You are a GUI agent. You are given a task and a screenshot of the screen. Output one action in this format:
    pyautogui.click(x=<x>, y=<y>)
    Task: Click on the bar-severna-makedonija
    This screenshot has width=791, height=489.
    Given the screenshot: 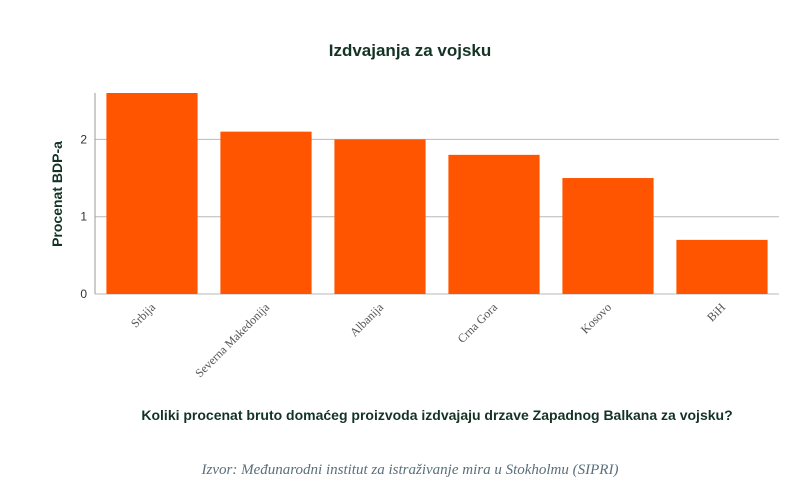 What is the action you would take?
    pyautogui.click(x=266, y=212)
    